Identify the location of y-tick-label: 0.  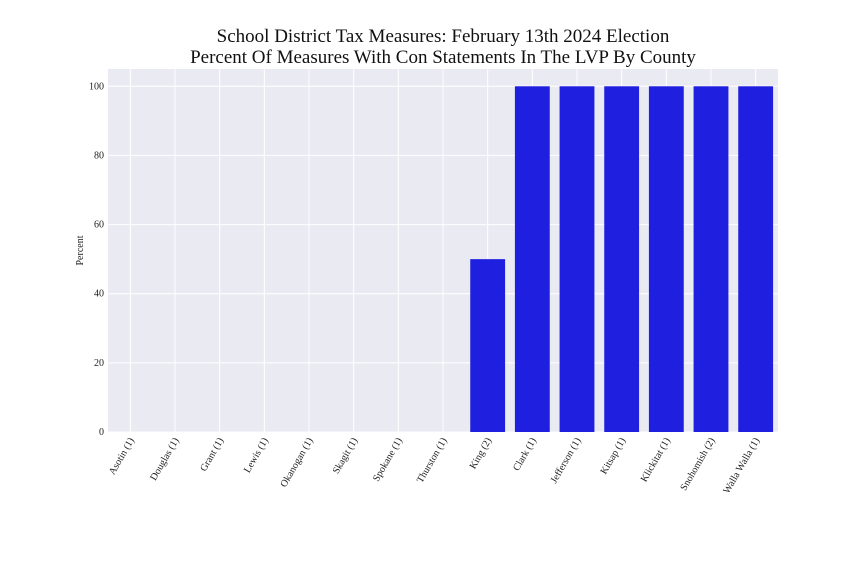
(101, 432).